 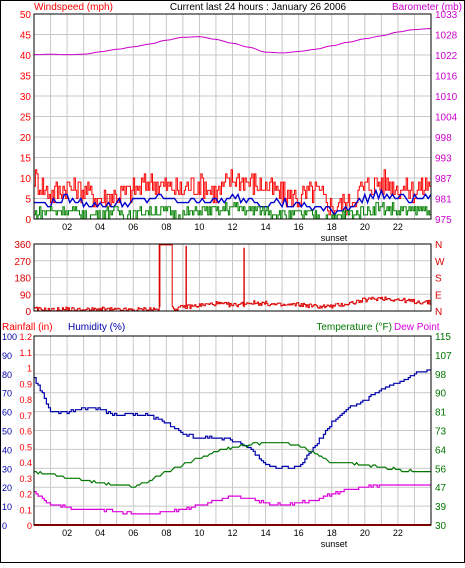 What do you see at coordinates (25, 432) in the screenshot?
I see `rain-tick-label: 0.6` at bounding box center [25, 432].